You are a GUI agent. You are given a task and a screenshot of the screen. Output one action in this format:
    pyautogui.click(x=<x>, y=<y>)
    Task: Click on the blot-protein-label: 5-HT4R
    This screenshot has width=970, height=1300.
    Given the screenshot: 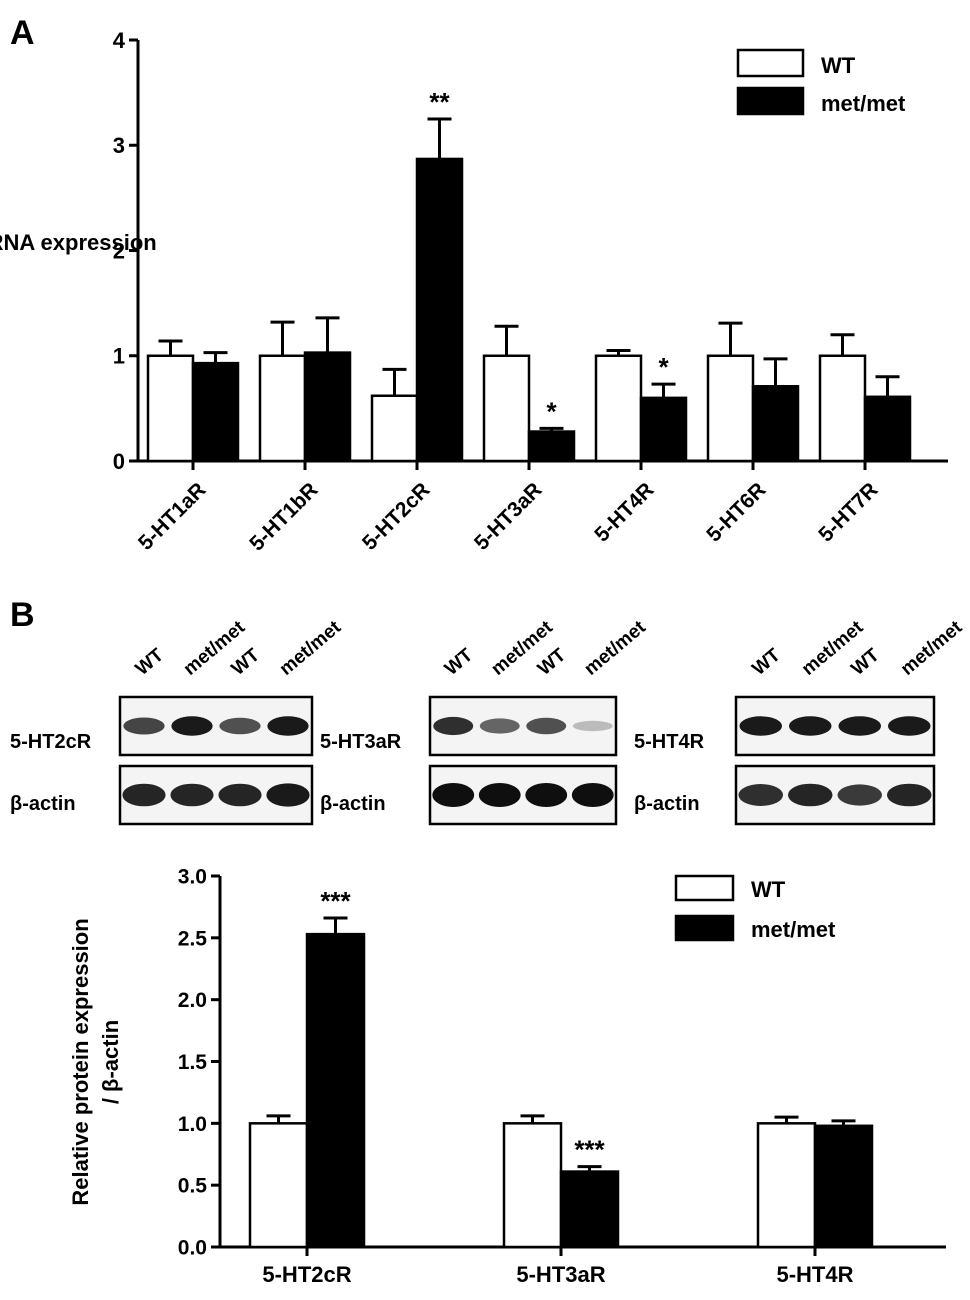 What is the action you would take?
    pyautogui.click(x=669, y=742)
    